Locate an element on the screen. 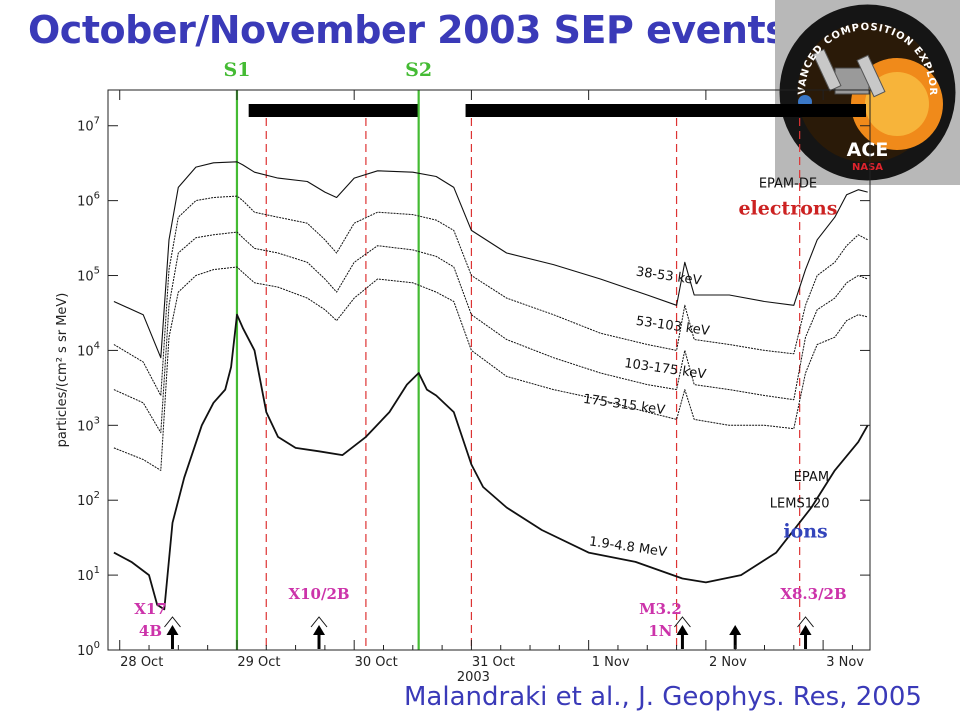  x-tick-label: 3 Nov is located at coordinates (845, 662).